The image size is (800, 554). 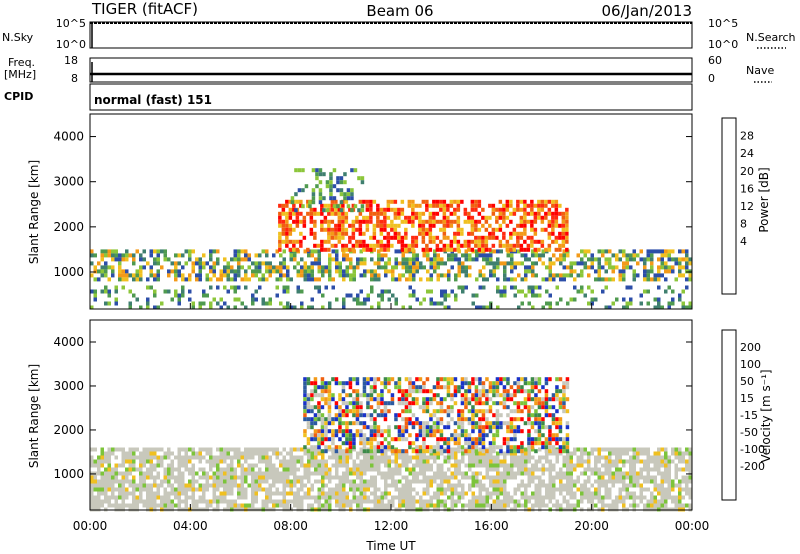 What do you see at coordinates (743, 224) in the screenshot?
I see `colorbar-tick-label: 8` at bounding box center [743, 224].